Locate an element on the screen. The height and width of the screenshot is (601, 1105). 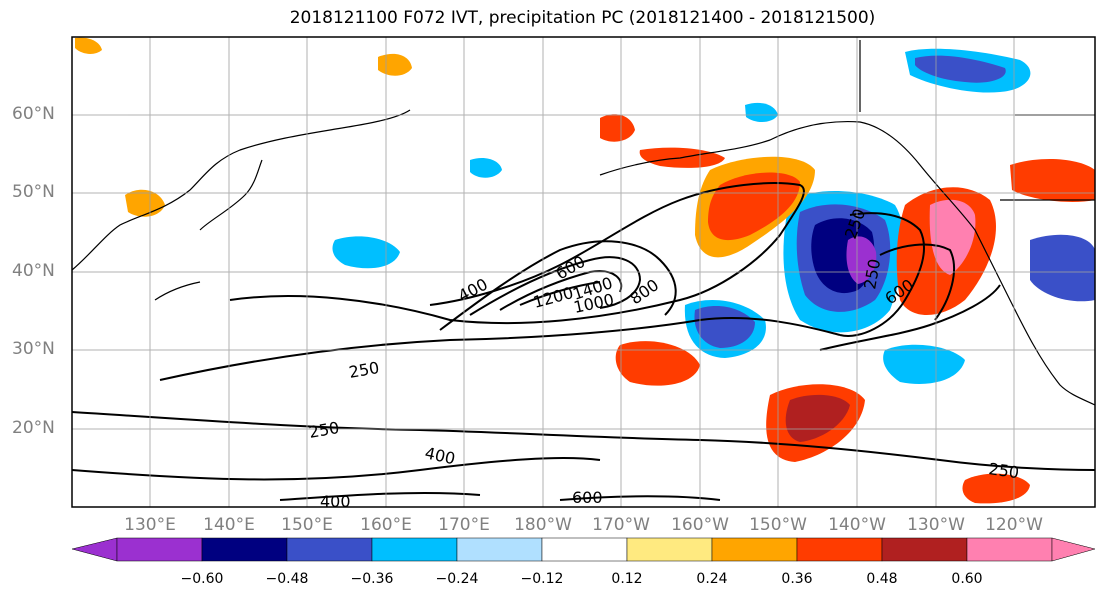
lon-label: 170°W is located at coordinates (621, 525).